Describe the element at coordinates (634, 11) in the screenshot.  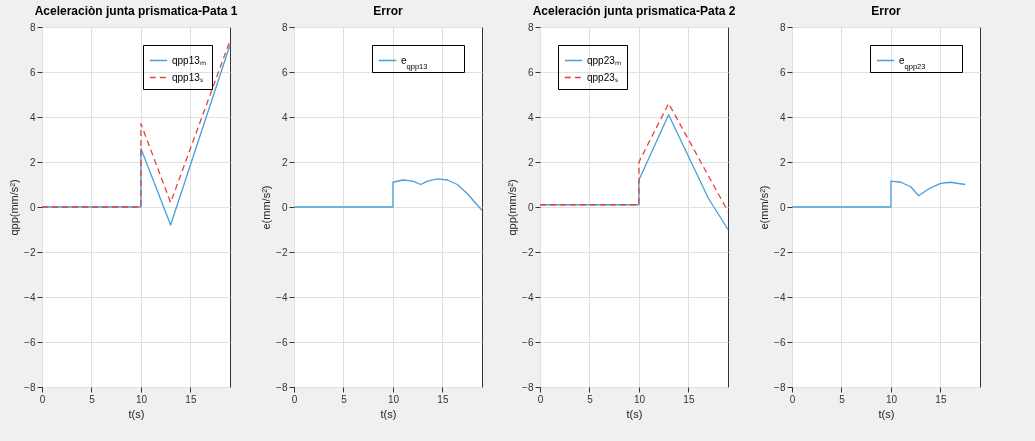
I see `chart-title: Aceleración junta prismatica-Pata 2` at that location.